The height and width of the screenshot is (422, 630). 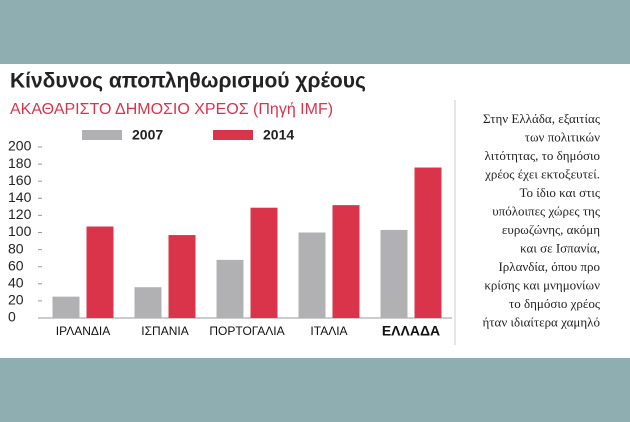 I want to click on sidebar-text: κρίσης και μνημονίων, so click(x=542, y=284).